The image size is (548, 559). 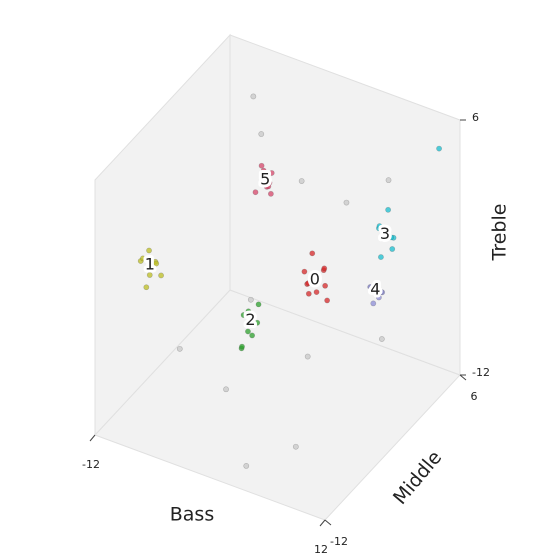 I want to click on z-tick-label: -12, so click(x=481, y=372).